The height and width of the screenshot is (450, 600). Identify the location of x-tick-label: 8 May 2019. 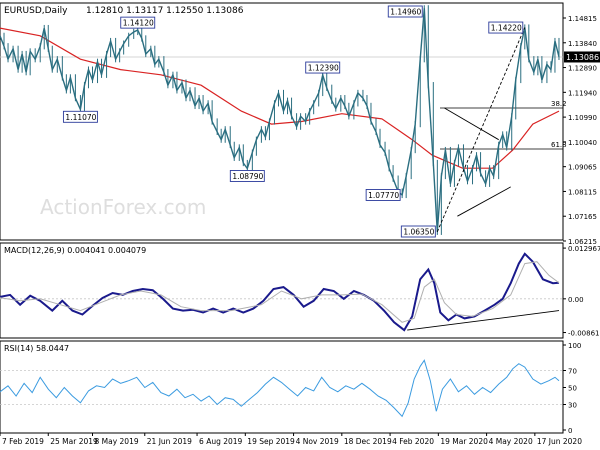
(116, 441).